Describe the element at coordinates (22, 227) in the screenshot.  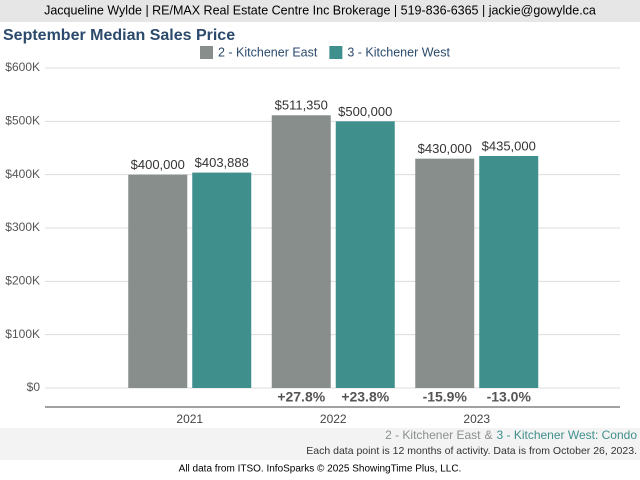
I see `y-tick-label: $300K` at that location.